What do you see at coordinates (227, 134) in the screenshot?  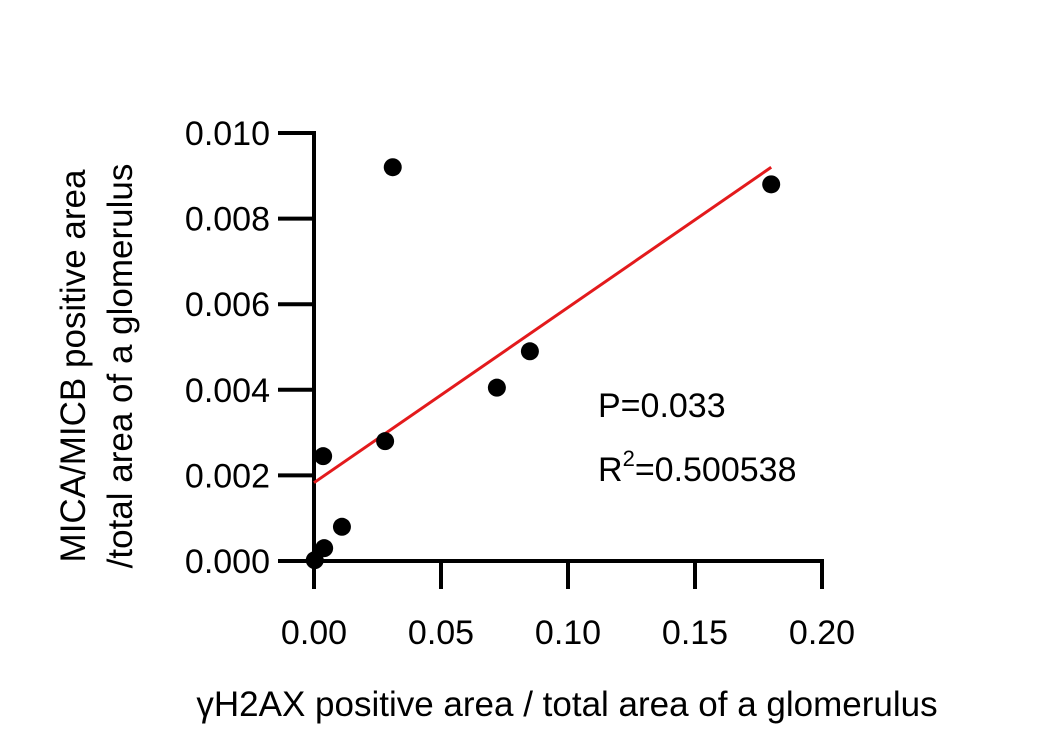 I see `y-tick-label: 0.010` at bounding box center [227, 134].